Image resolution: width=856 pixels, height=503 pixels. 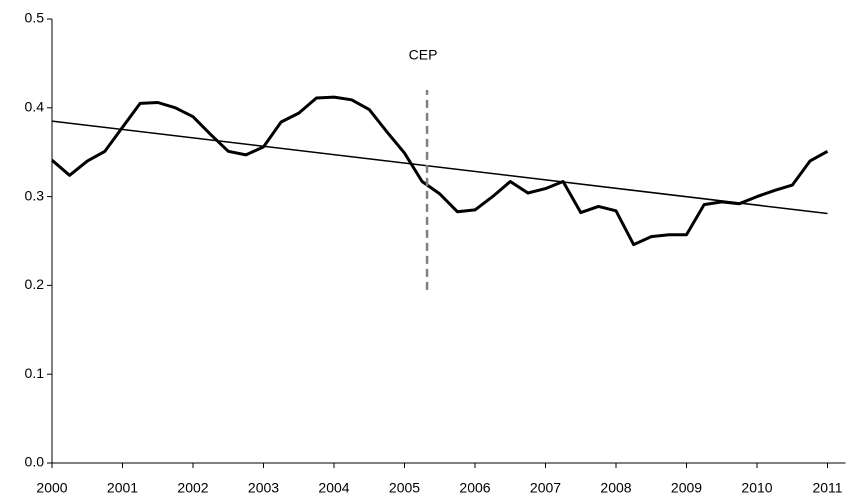 I want to click on x-tick-label: 2009, so click(x=686, y=488).